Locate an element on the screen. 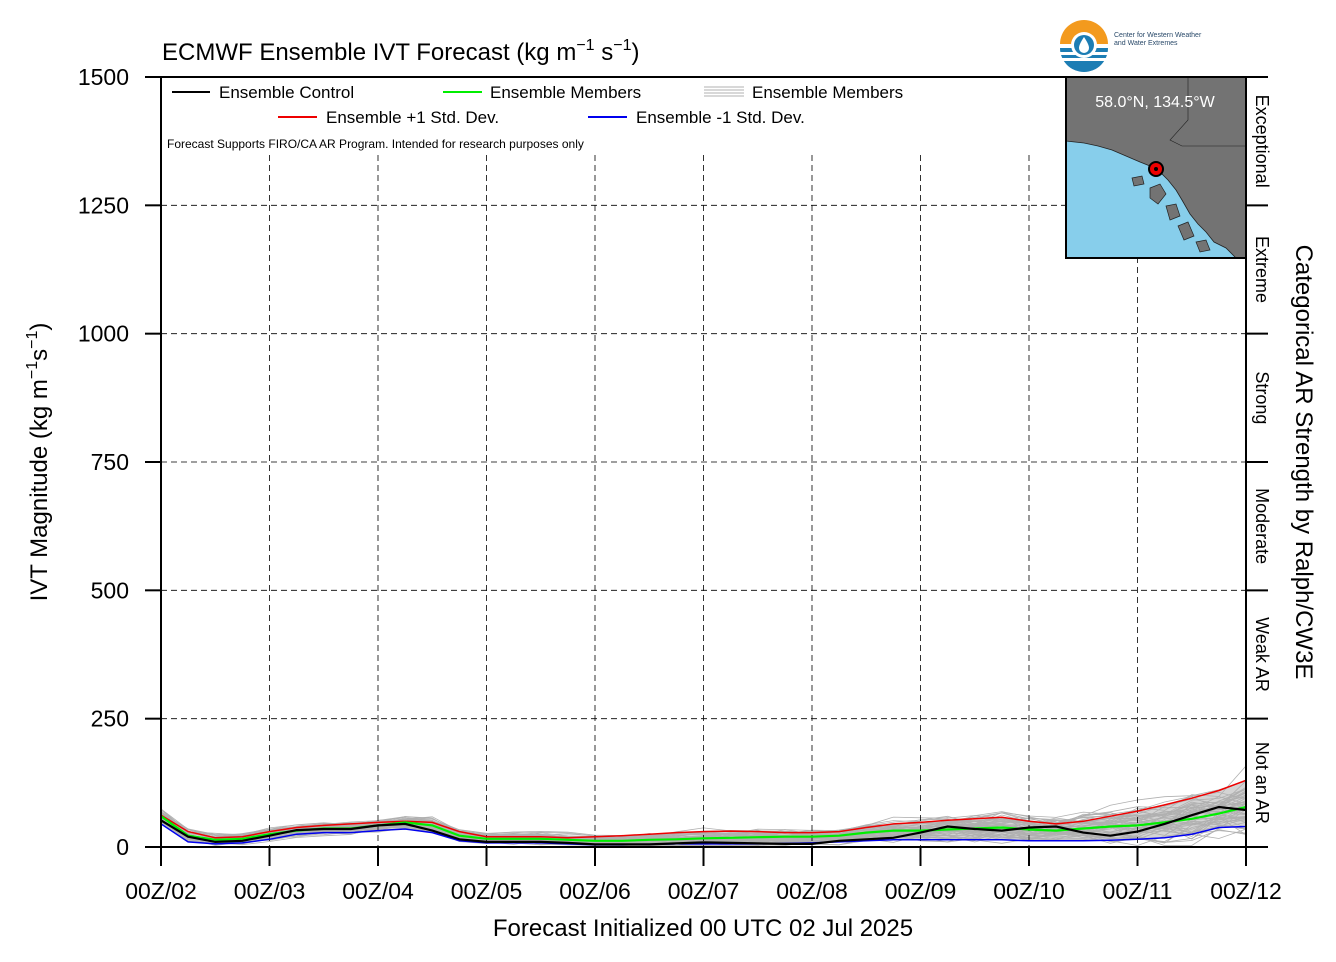 This screenshot has width=1336, height=962. map-frame is located at coordinates (1156, 167).